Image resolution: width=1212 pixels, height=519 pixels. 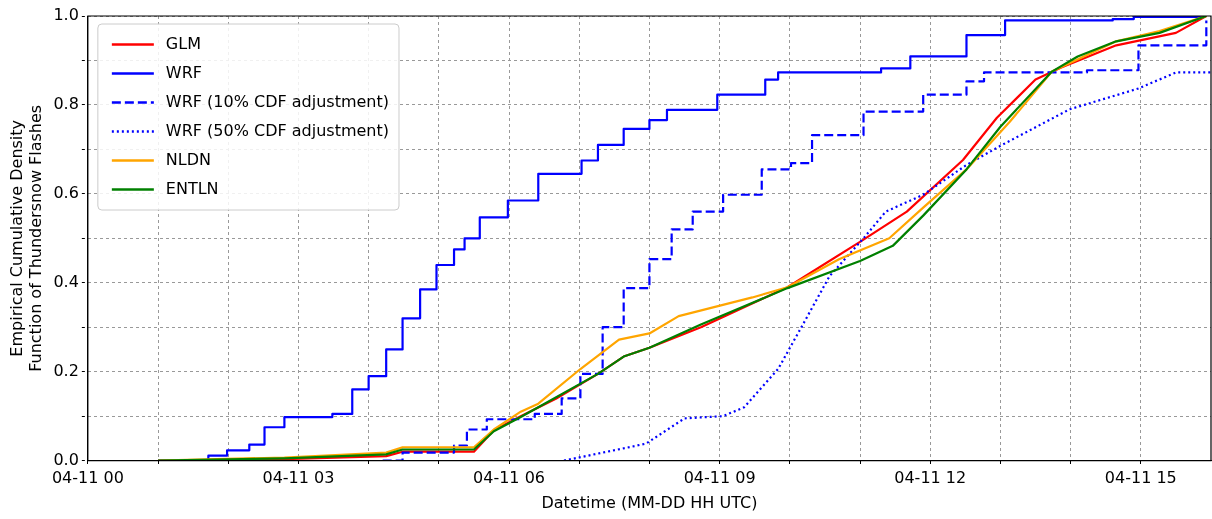 What do you see at coordinates (25, 238) in the screenshot?
I see `y-axis-title: Empirical Cumulative Density Function of Thundersnow Flashes` at bounding box center [25, 238].